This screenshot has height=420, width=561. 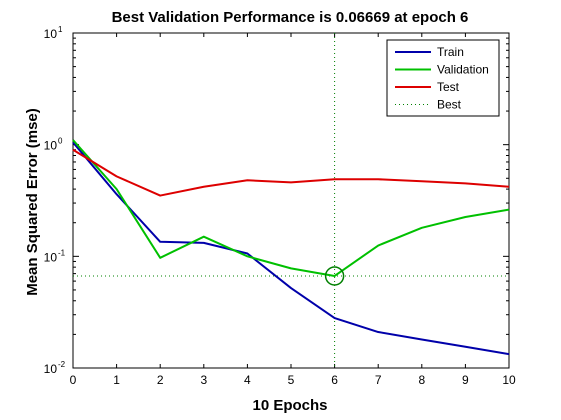 I want to click on legend-label-best: Best, so click(x=449, y=105).